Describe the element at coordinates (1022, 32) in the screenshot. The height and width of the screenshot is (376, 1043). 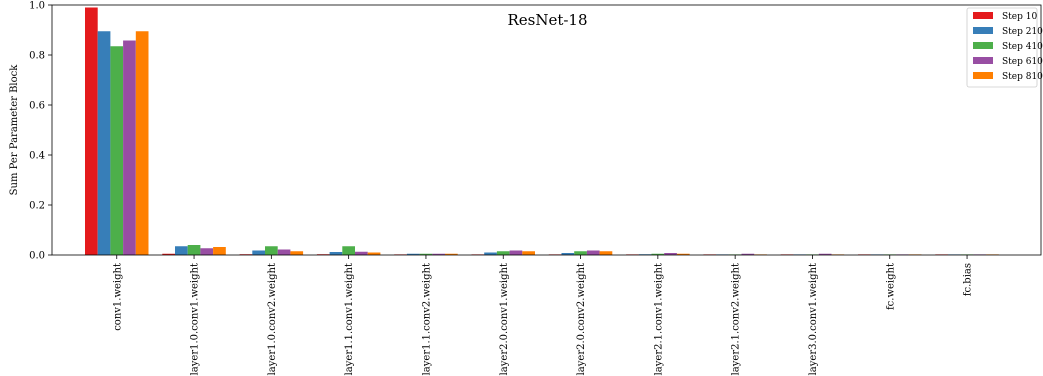
I see `legend-label: Step 210` at that location.